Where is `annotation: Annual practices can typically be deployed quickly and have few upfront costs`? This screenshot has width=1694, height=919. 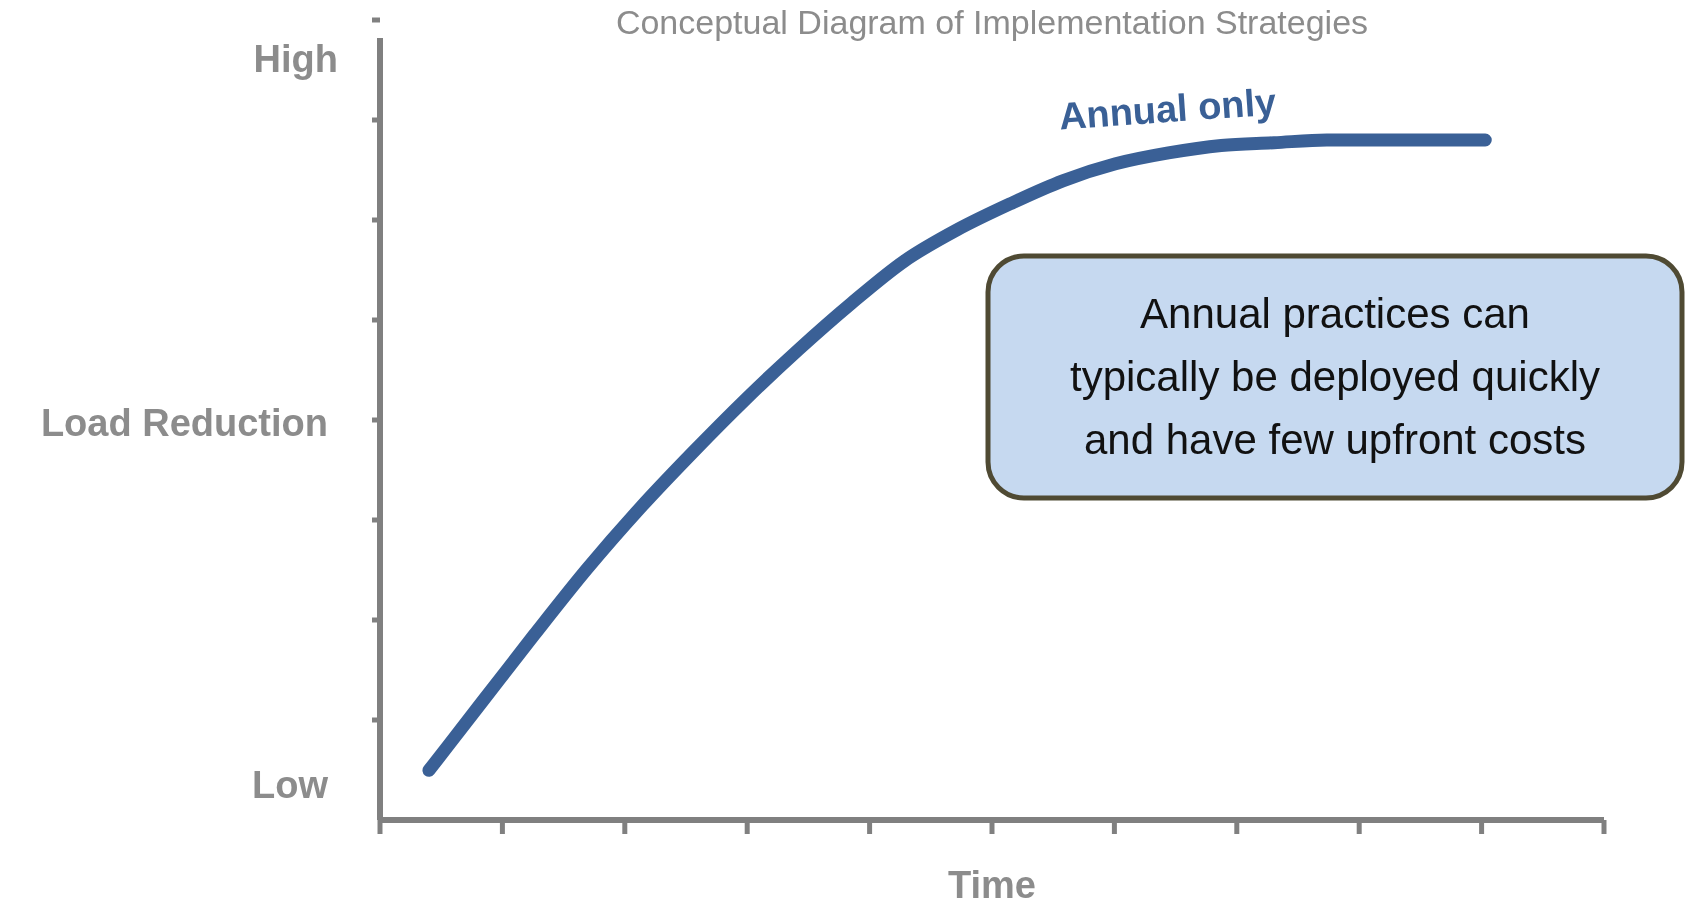
annotation: Annual practices can typically be deployed quickly and have few upfront costs is located at coordinates (1335, 376).